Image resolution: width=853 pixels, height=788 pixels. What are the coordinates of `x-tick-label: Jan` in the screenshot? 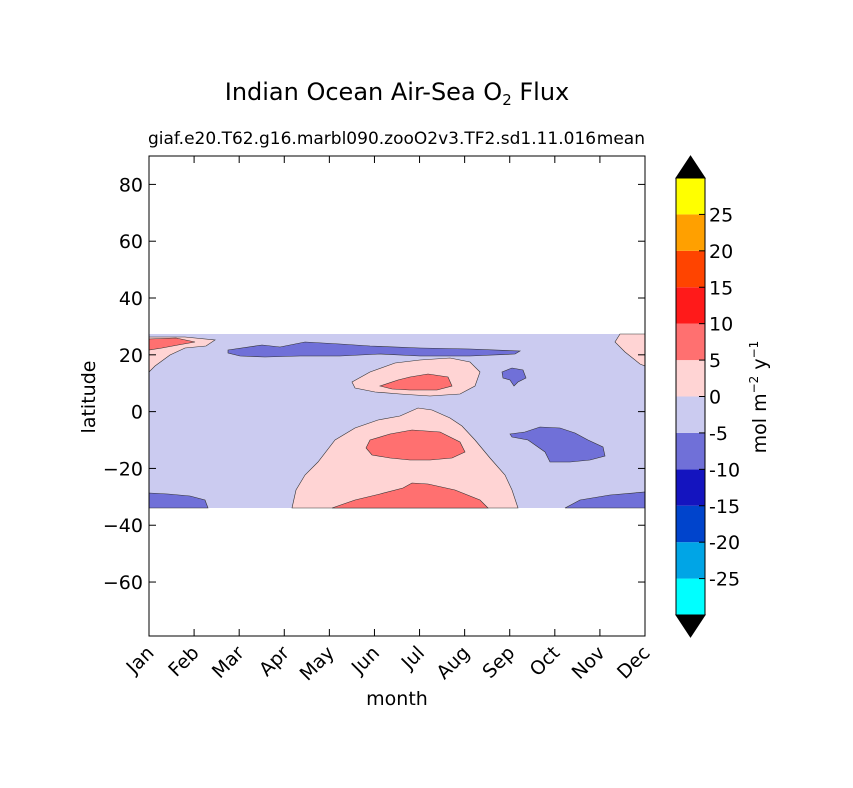 It's located at (140, 660).